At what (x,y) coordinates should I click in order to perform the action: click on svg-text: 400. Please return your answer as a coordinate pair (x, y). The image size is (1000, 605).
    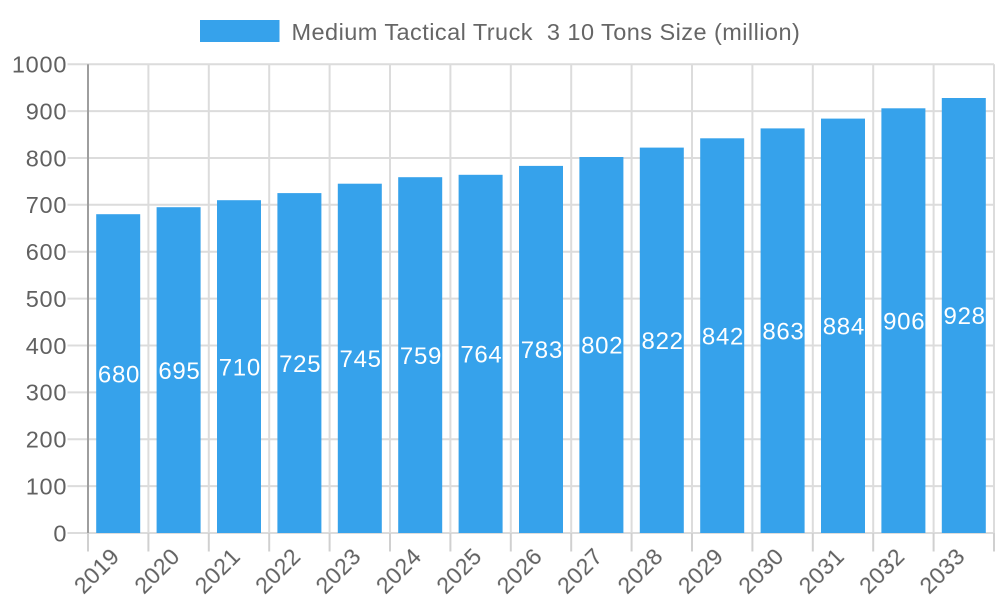
    Looking at the image, I should click on (47, 346).